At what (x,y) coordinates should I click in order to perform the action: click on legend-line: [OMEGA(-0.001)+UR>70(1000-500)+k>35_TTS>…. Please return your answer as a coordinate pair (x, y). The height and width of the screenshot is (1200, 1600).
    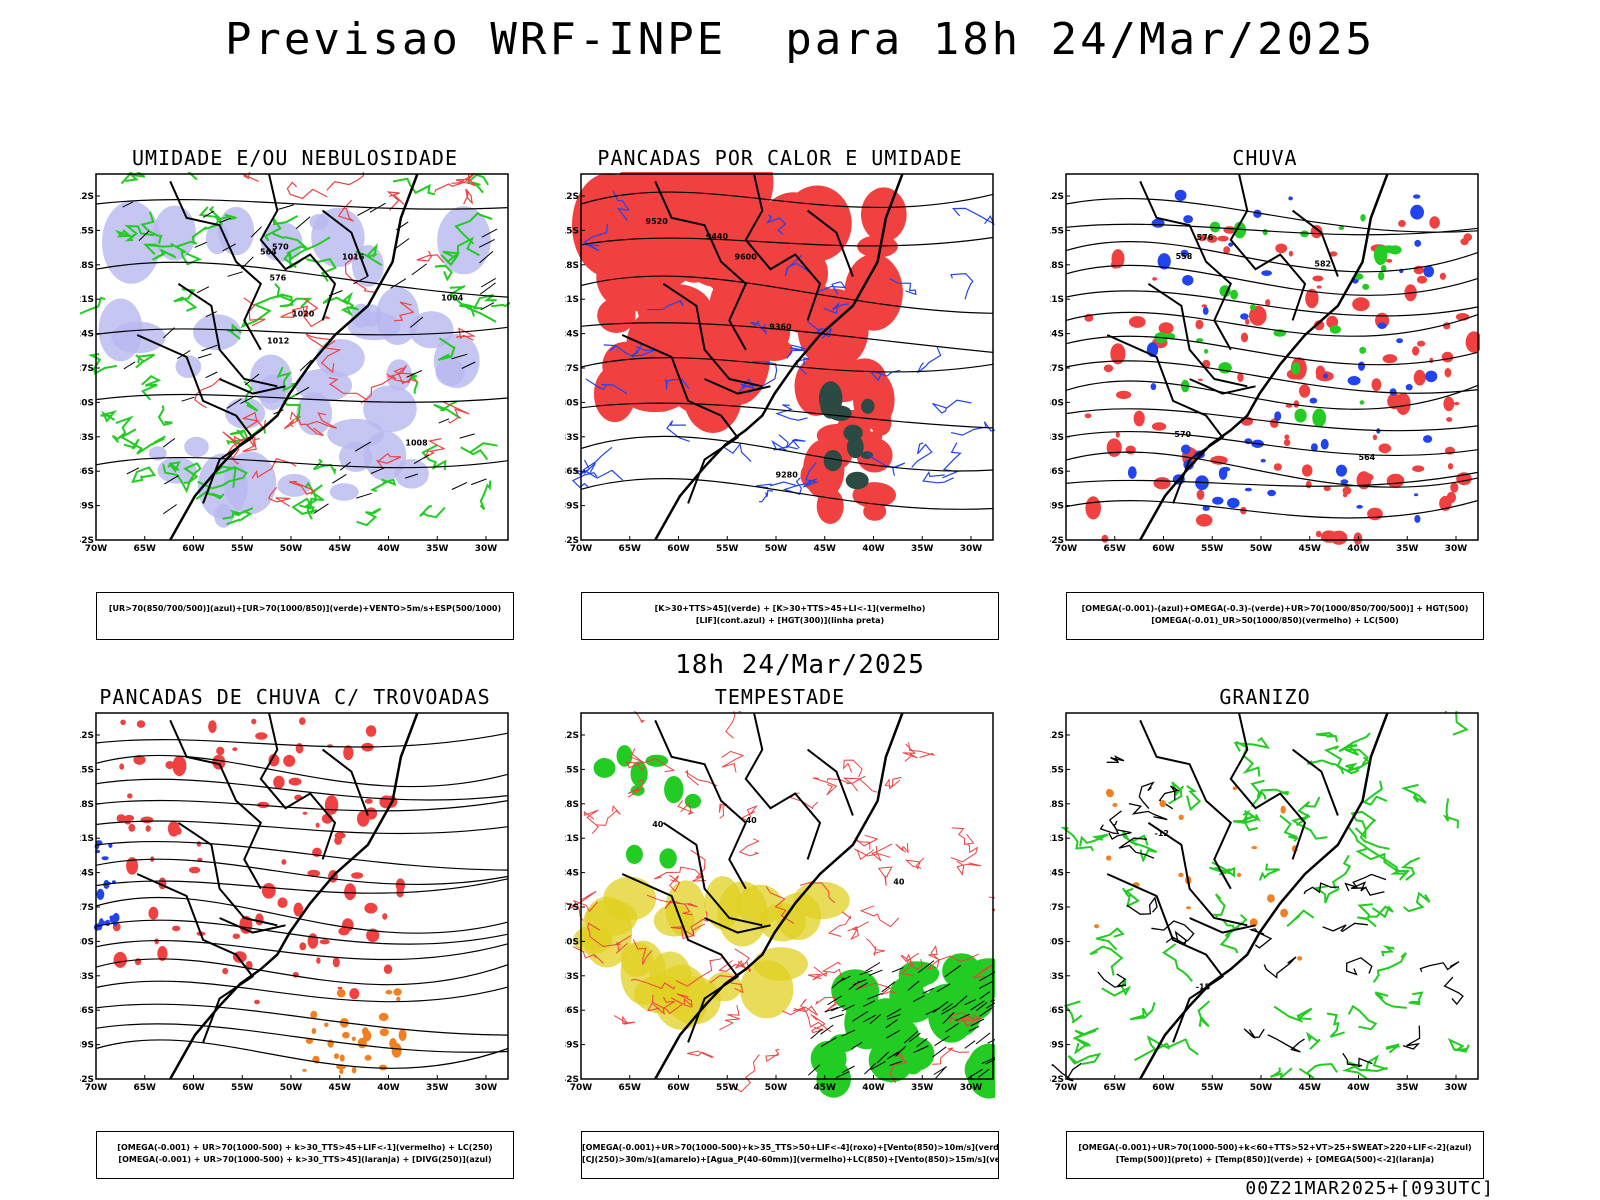
    Looking at the image, I should click on (790, 1147).